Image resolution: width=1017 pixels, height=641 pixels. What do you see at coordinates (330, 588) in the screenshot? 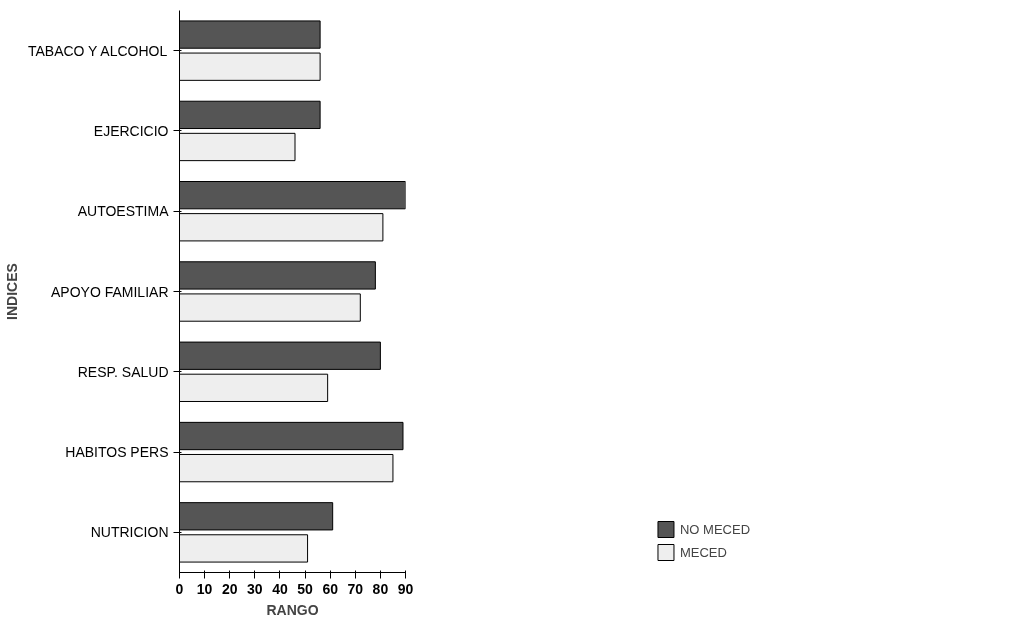
I see `x-tick-label: 60` at bounding box center [330, 588].